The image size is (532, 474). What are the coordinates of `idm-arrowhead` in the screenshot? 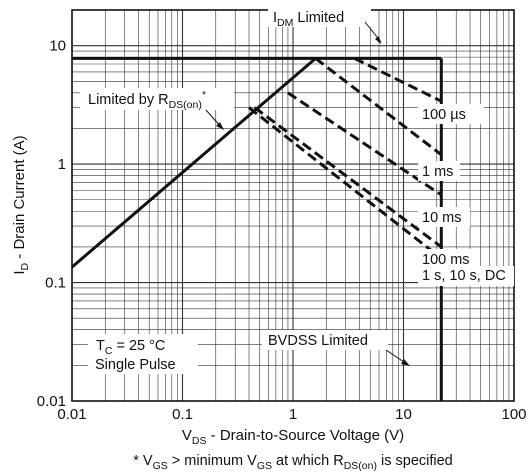 It's located at (378, 40).